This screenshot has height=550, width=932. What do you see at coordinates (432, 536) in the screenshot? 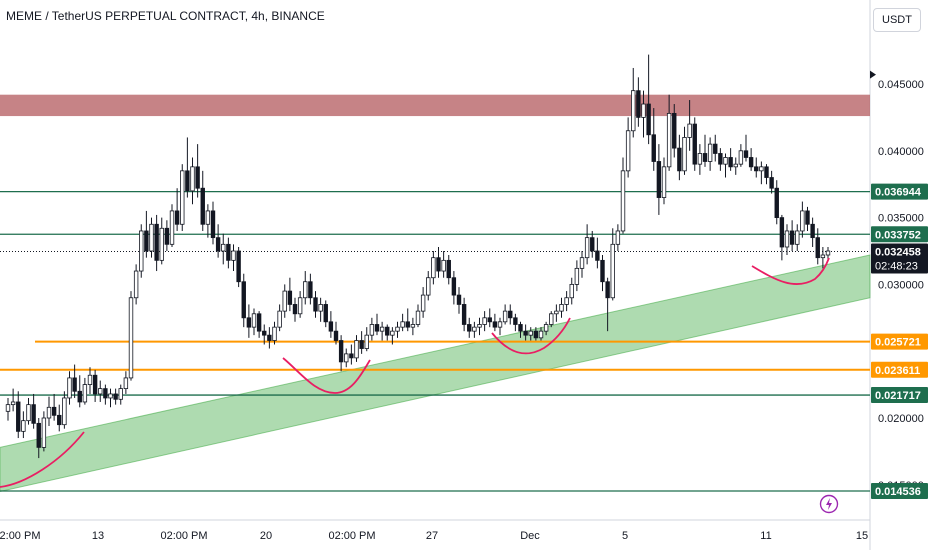
I see `x-tick-label: 27` at bounding box center [432, 536].